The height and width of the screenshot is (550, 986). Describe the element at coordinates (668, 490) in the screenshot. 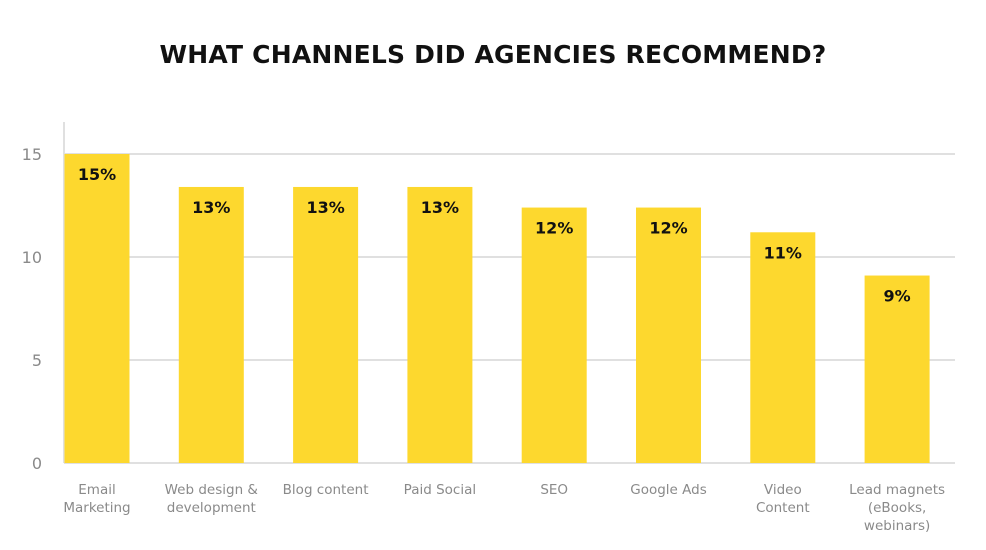

I see `x-tick-label: Google Ads` at that location.